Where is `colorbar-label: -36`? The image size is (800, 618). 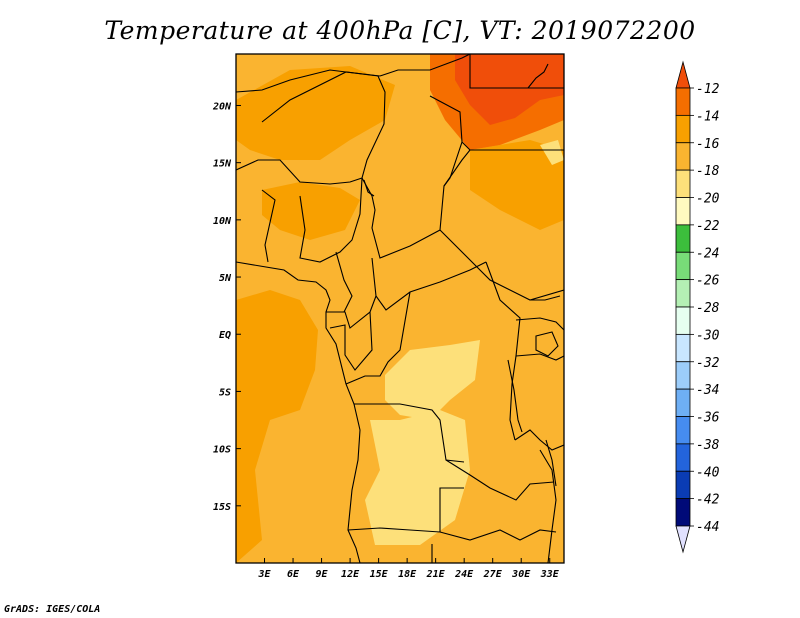
colorbar-label: -36 is located at coordinates (708, 418).